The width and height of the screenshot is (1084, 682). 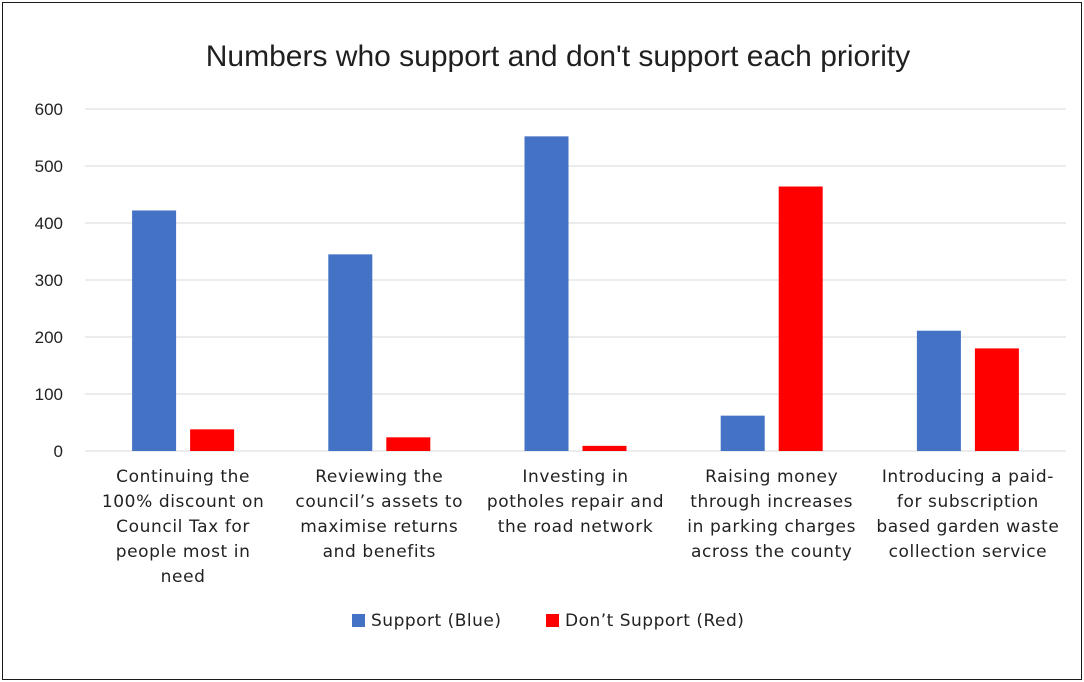 I want to click on y-tick-label: 400, so click(x=49, y=223).